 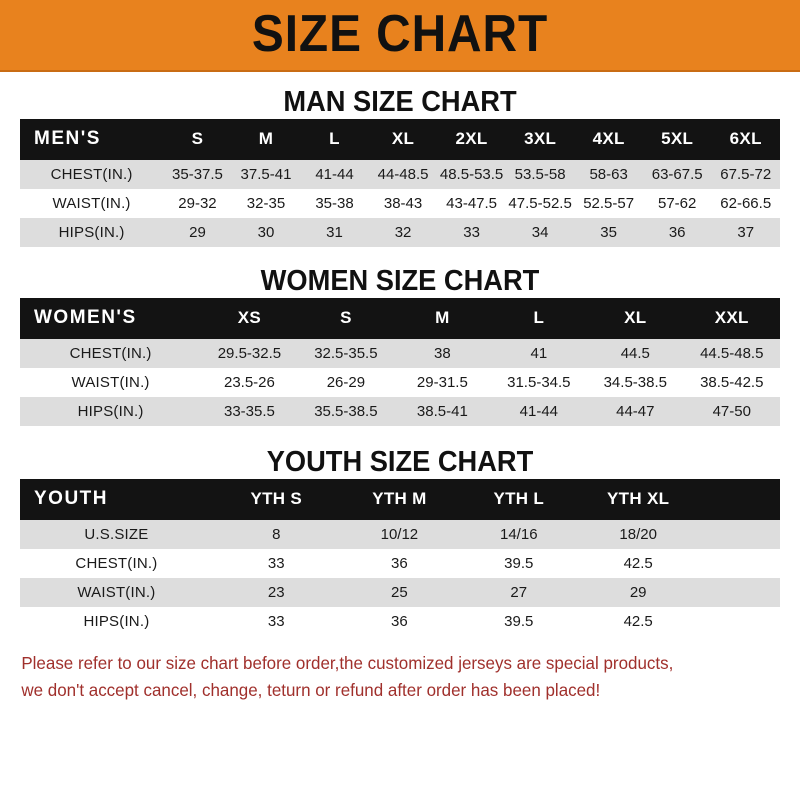 I want to click on women-row-label-chest: CHEST(IN.), so click(x=111, y=353).